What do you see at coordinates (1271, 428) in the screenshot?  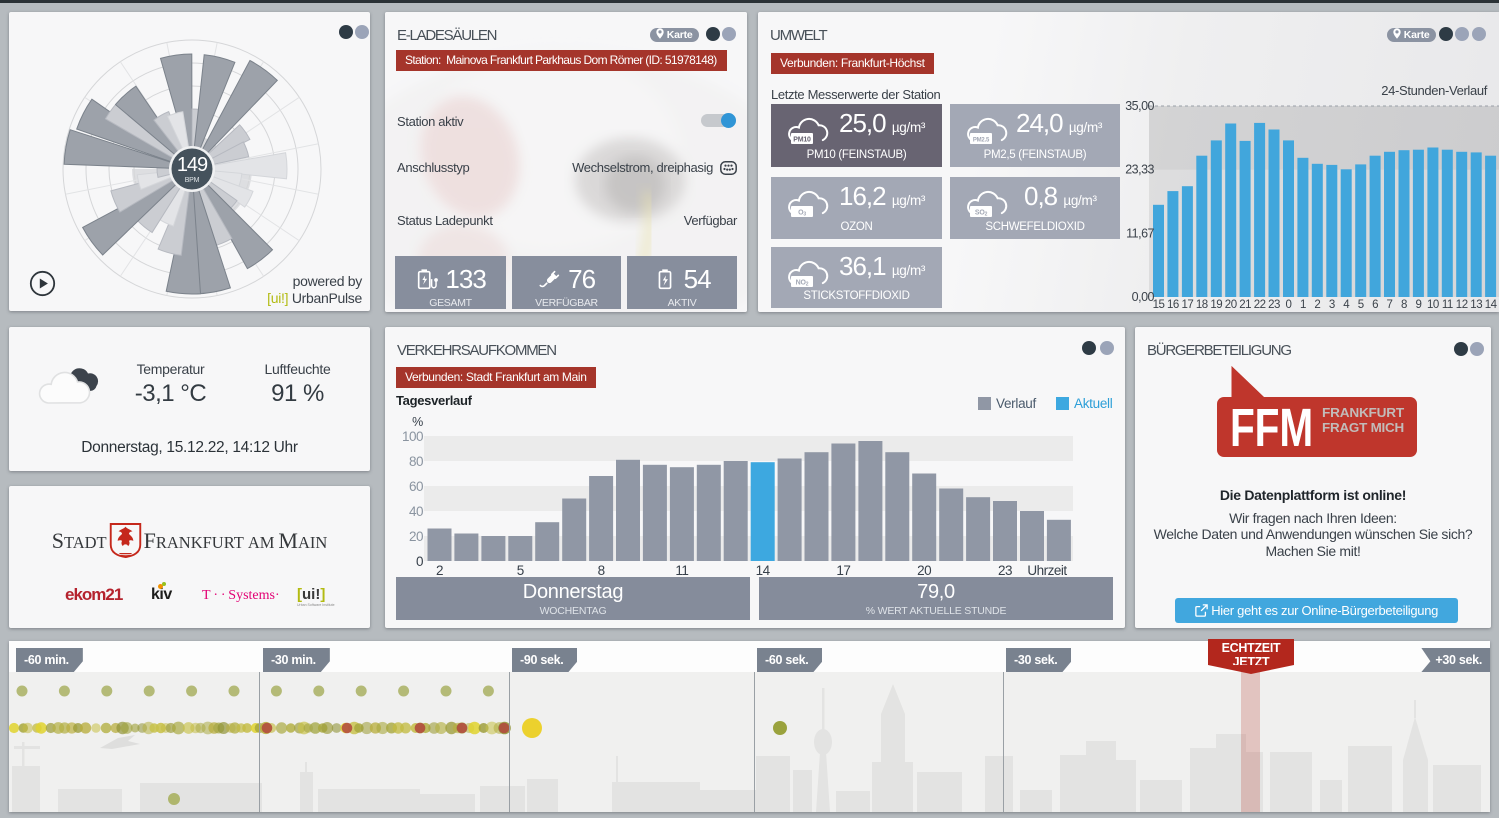 I see `svg-text: FFM` at bounding box center [1271, 428].